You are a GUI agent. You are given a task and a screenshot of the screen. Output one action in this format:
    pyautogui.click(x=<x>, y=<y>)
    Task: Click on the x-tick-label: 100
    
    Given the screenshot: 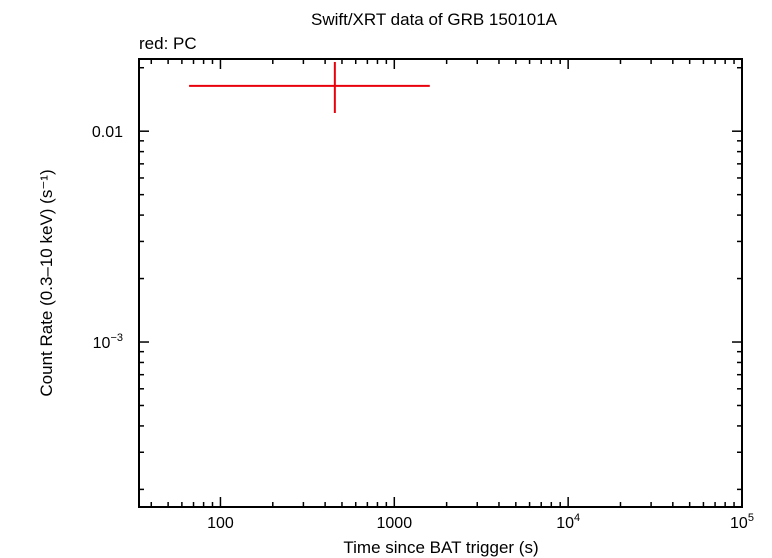 What is the action you would take?
    pyautogui.click(x=220, y=523)
    